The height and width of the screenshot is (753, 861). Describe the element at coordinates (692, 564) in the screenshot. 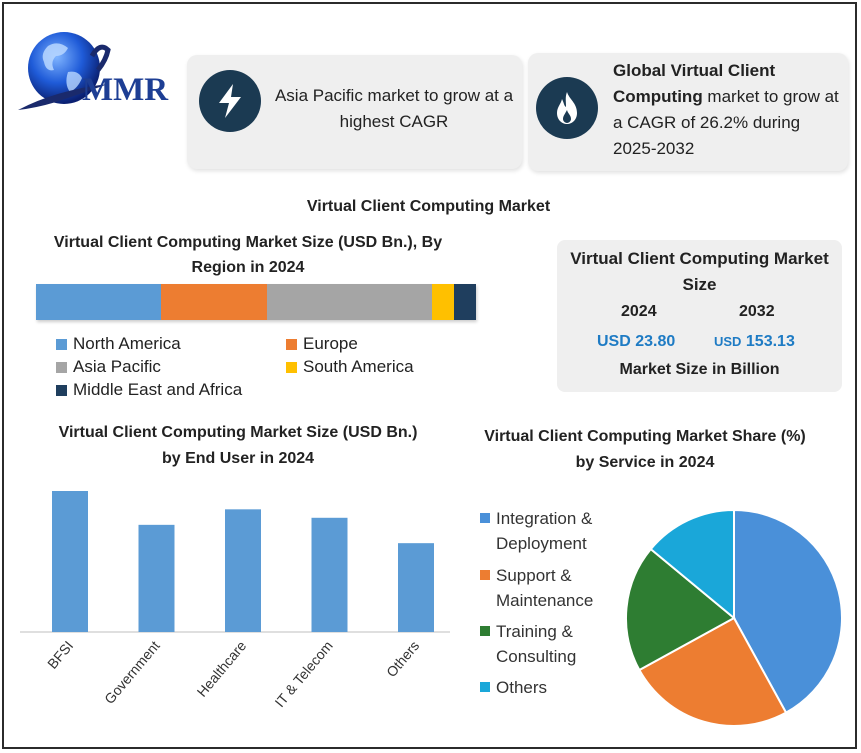

I see `pie-slice-others` at that location.